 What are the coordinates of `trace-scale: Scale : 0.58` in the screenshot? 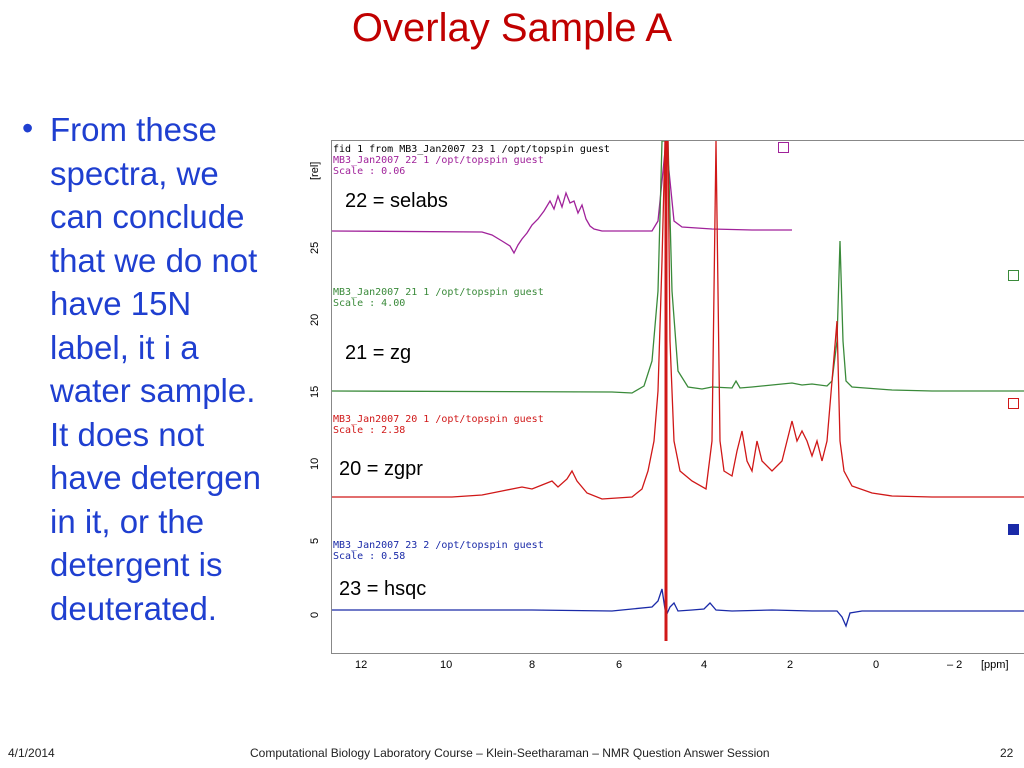 It's located at (369, 556).